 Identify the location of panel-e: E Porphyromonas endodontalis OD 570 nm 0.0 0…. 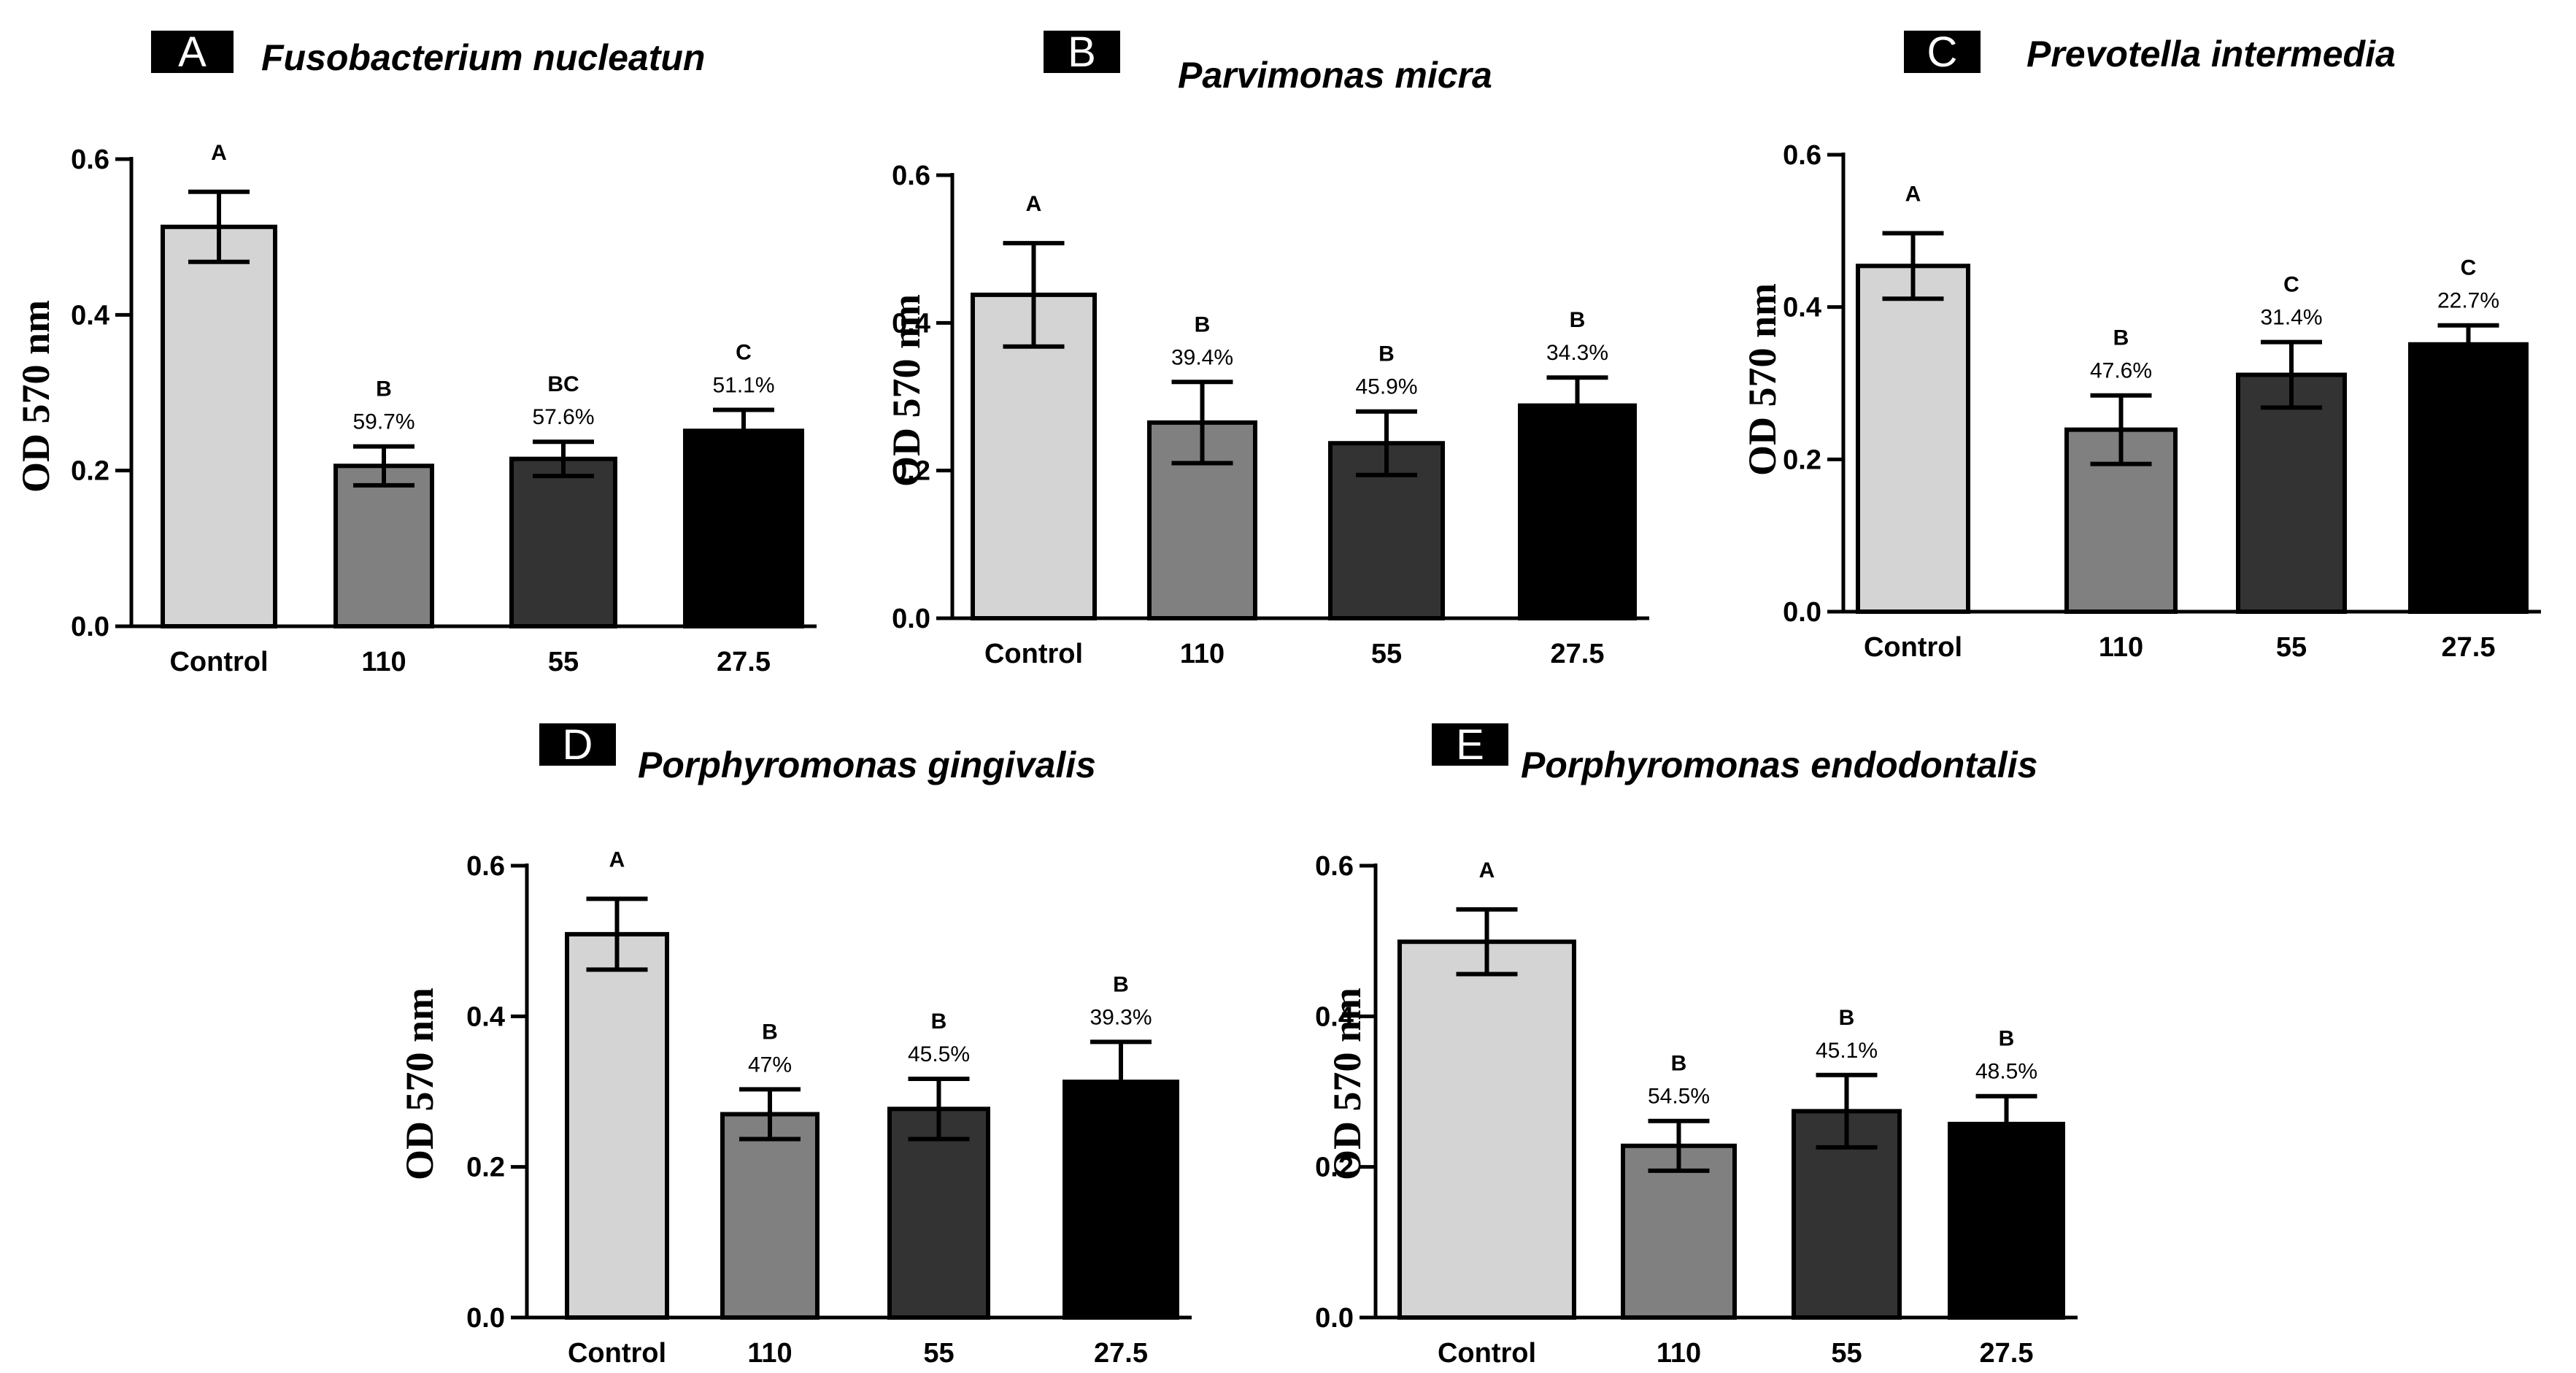
(1696, 1045).